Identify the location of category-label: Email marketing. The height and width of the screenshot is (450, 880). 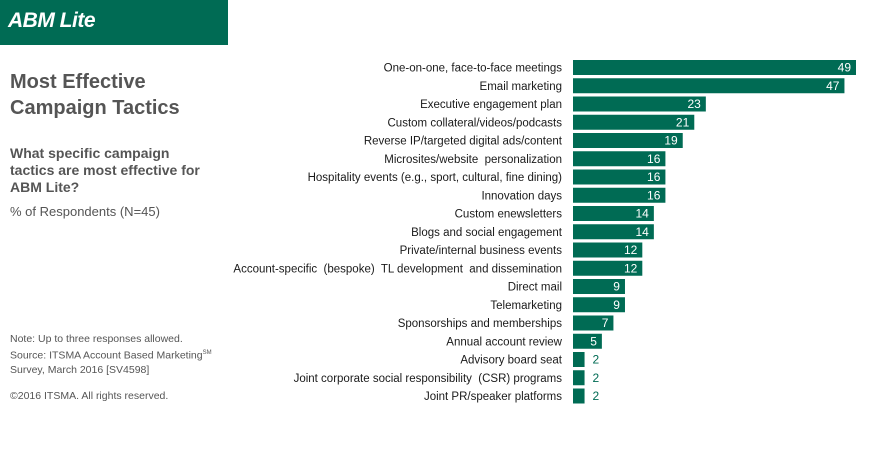
(521, 87).